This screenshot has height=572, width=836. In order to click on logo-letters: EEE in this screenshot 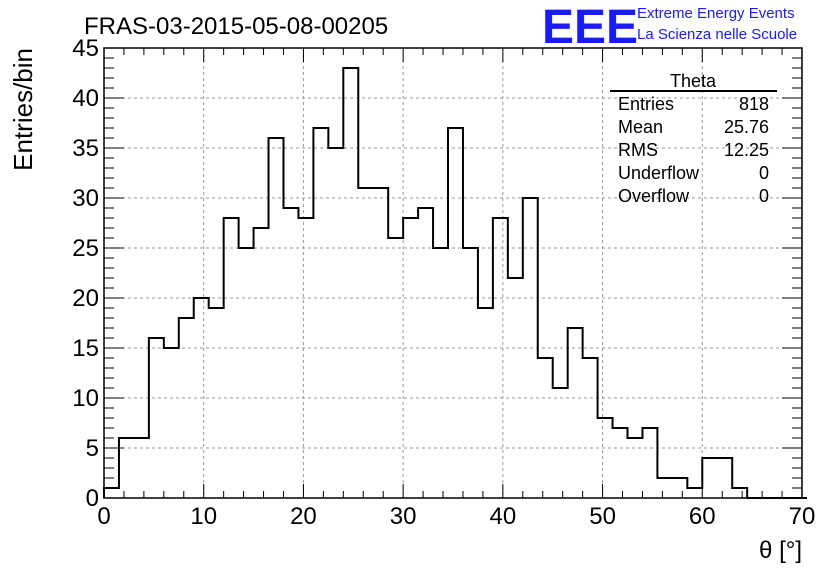, I will do `click(590, 27)`.